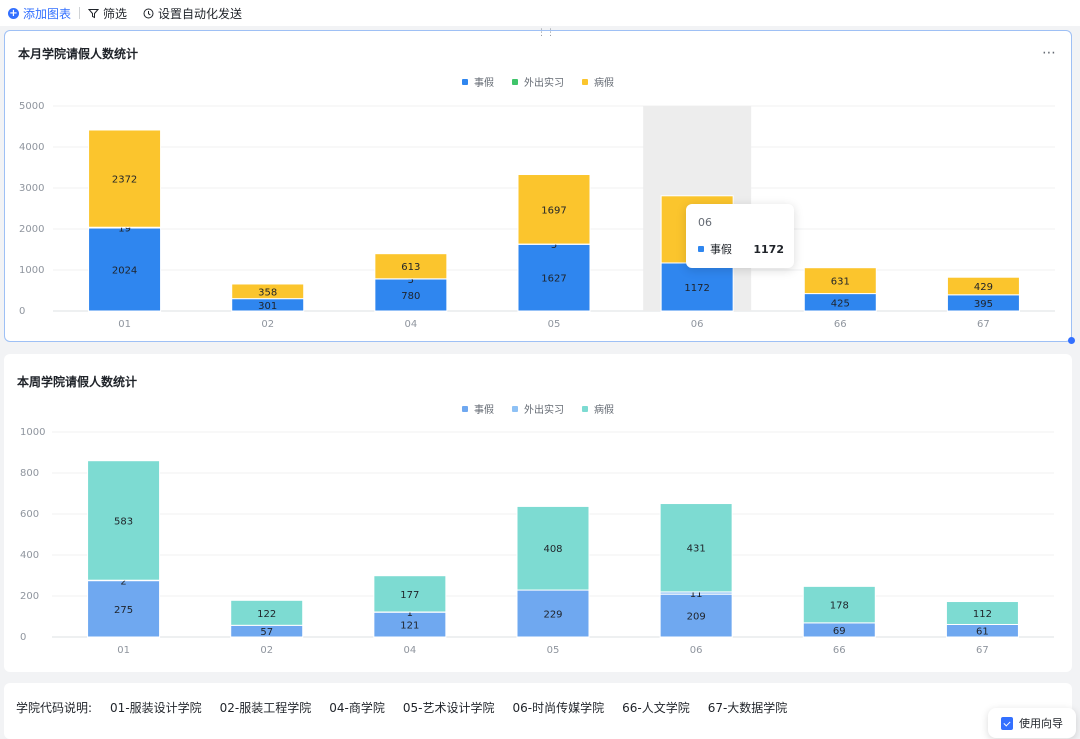  What do you see at coordinates (840, 324) in the screenshot?
I see `x-tick-label: 66` at bounding box center [840, 324].